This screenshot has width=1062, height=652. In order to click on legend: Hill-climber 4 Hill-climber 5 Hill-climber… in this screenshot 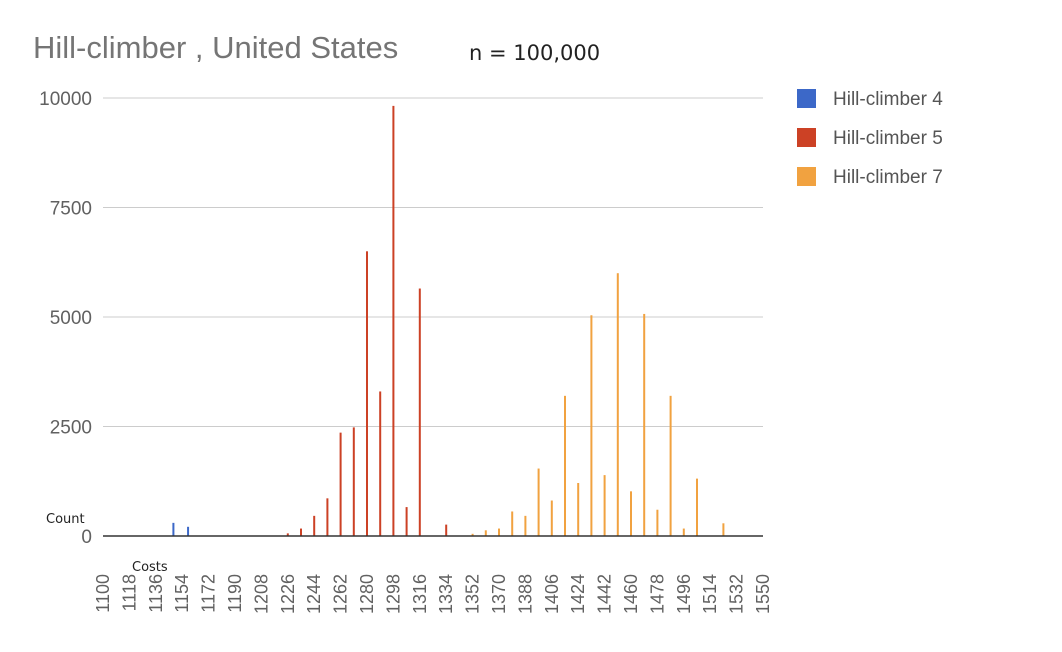, I will do `click(870, 138)`.